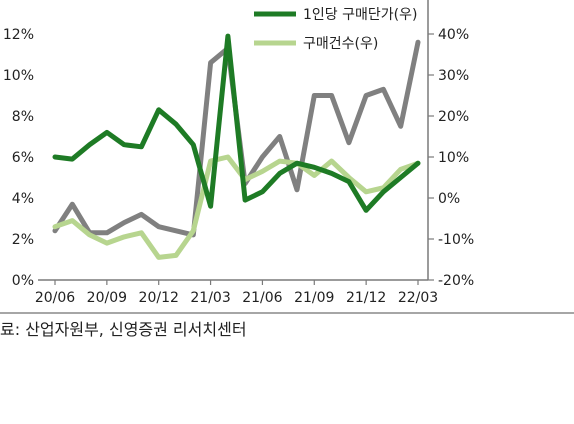  I want to click on x-tick-label: 20/06, so click(55, 298).